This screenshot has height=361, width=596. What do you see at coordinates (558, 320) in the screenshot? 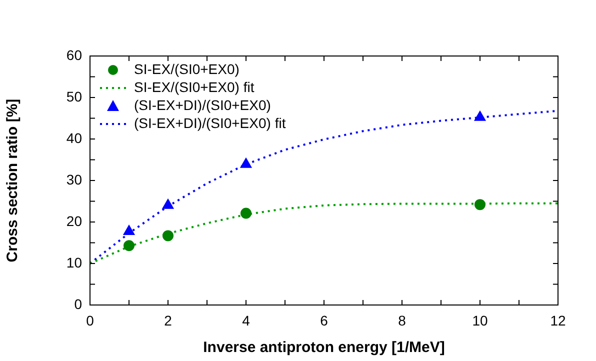
I see `x-tick-label: 12` at bounding box center [558, 320].